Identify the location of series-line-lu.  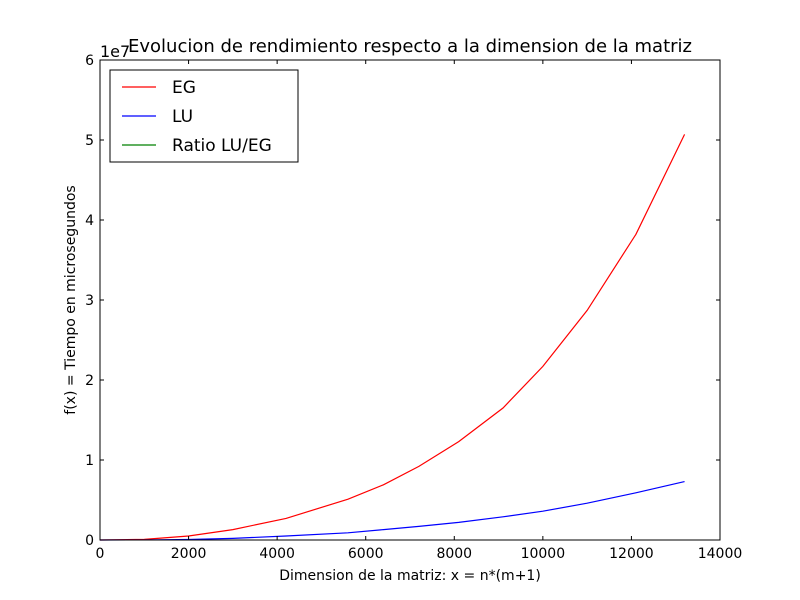
(392, 511).